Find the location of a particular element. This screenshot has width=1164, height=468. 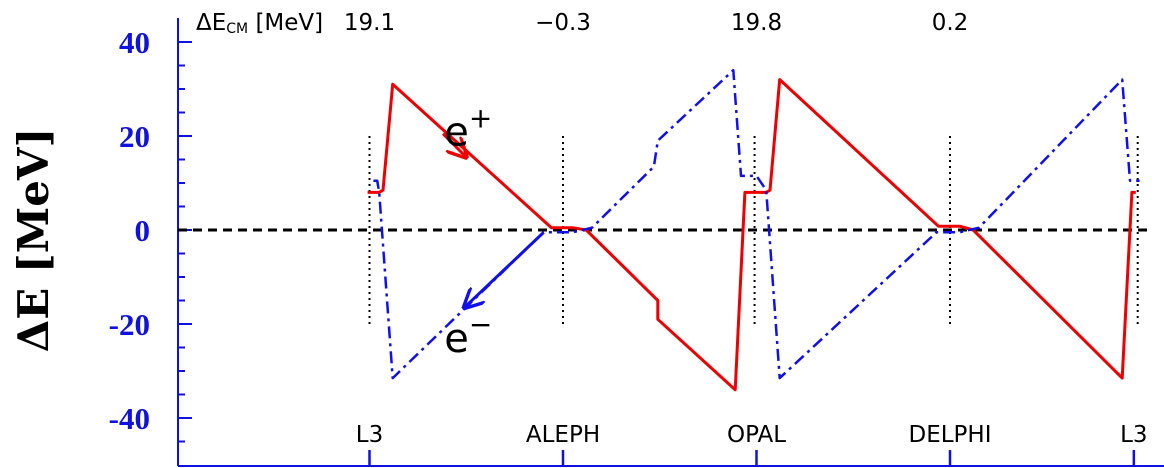

annotations: e+ e− is located at coordinates (493, 231).